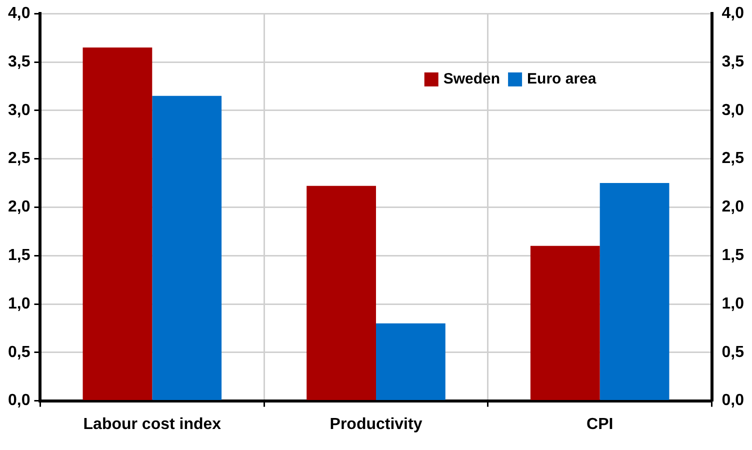 The height and width of the screenshot is (450, 752). I want to click on y-tick-label: 3,5, so click(19, 61).